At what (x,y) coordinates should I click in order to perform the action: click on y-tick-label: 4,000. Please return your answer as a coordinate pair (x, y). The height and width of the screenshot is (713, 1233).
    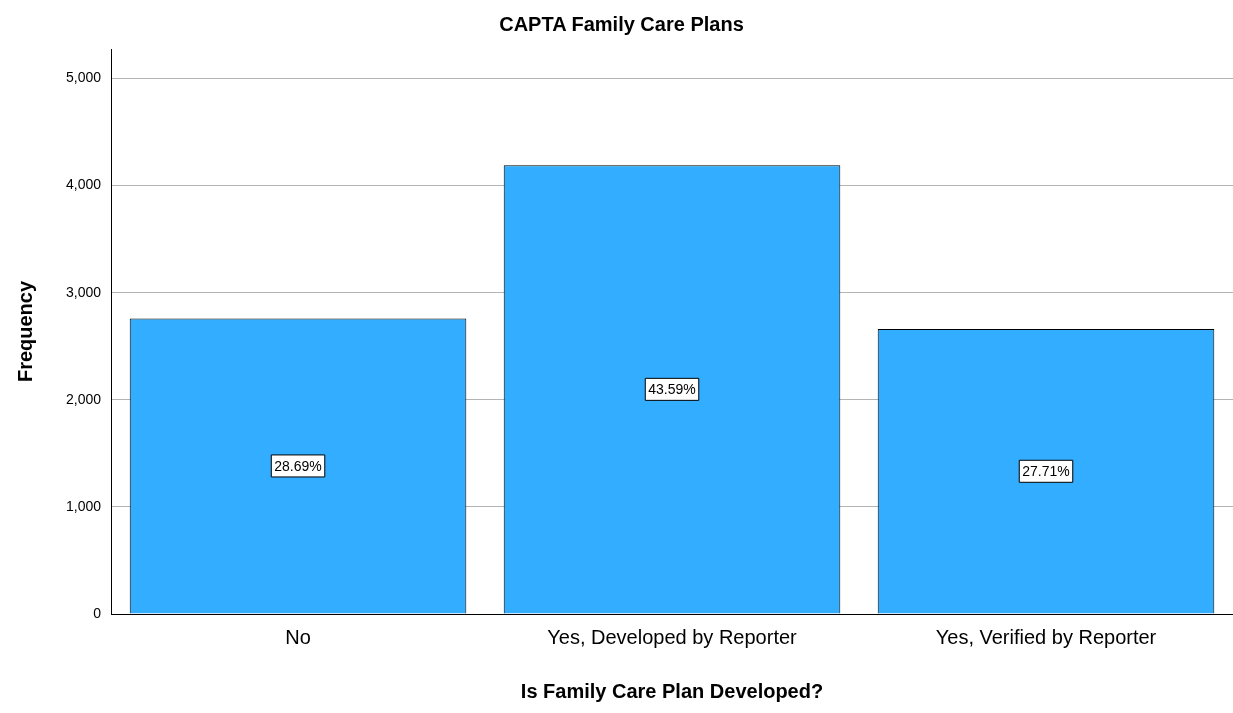
    Looking at the image, I should click on (83, 184).